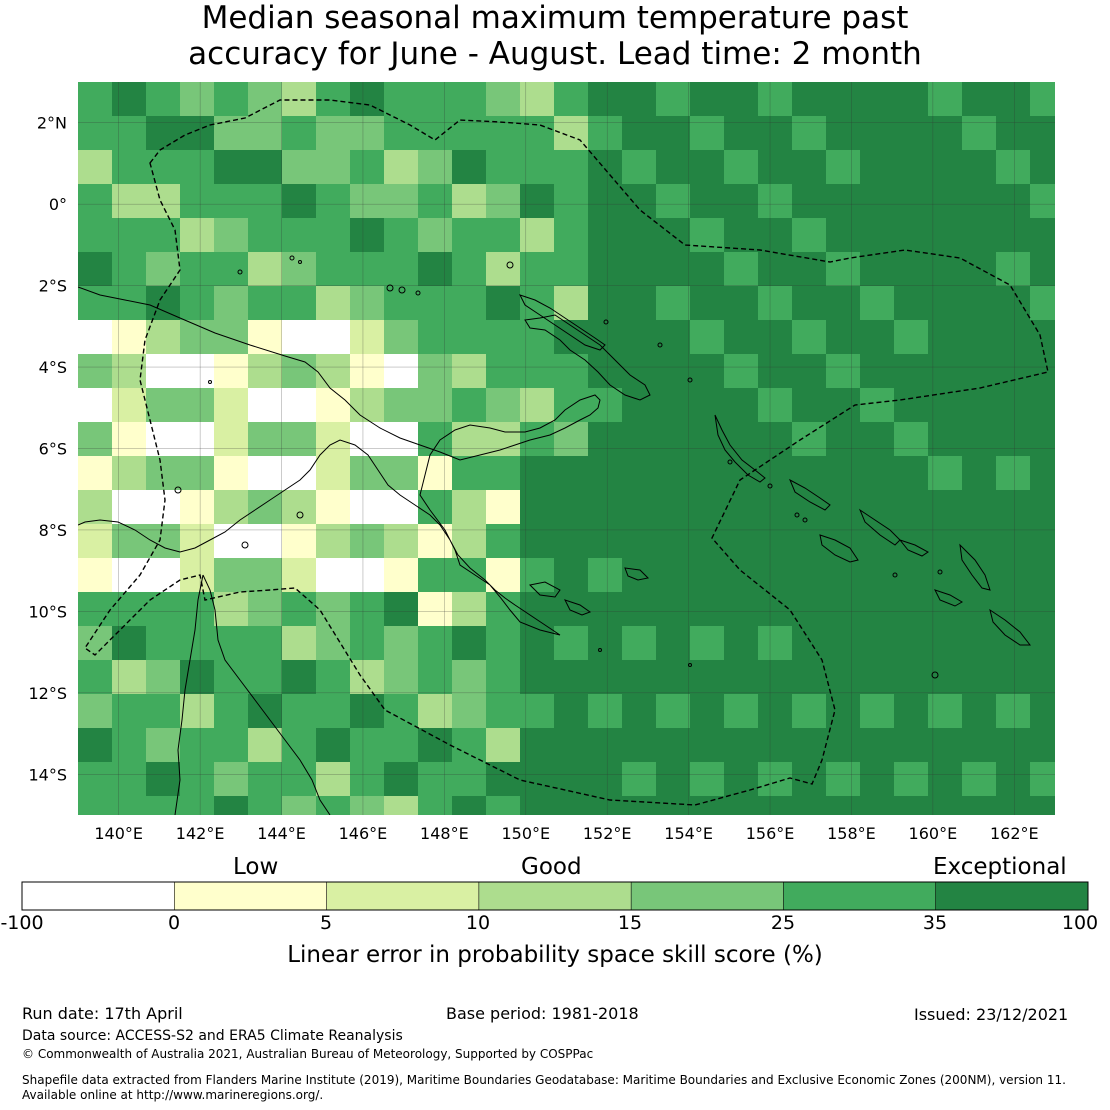 This screenshot has width=1110, height=1110. Describe the element at coordinates (53, 367) in the screenshot. I see `lat-tick-label: 4°S` at that location.